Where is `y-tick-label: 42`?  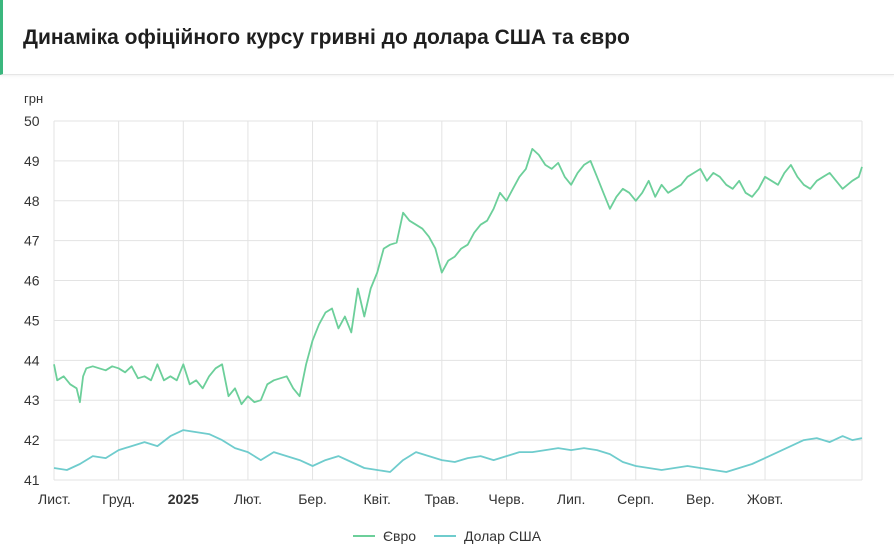 y-tick-label: 42 is located at coordinates (32, 440).